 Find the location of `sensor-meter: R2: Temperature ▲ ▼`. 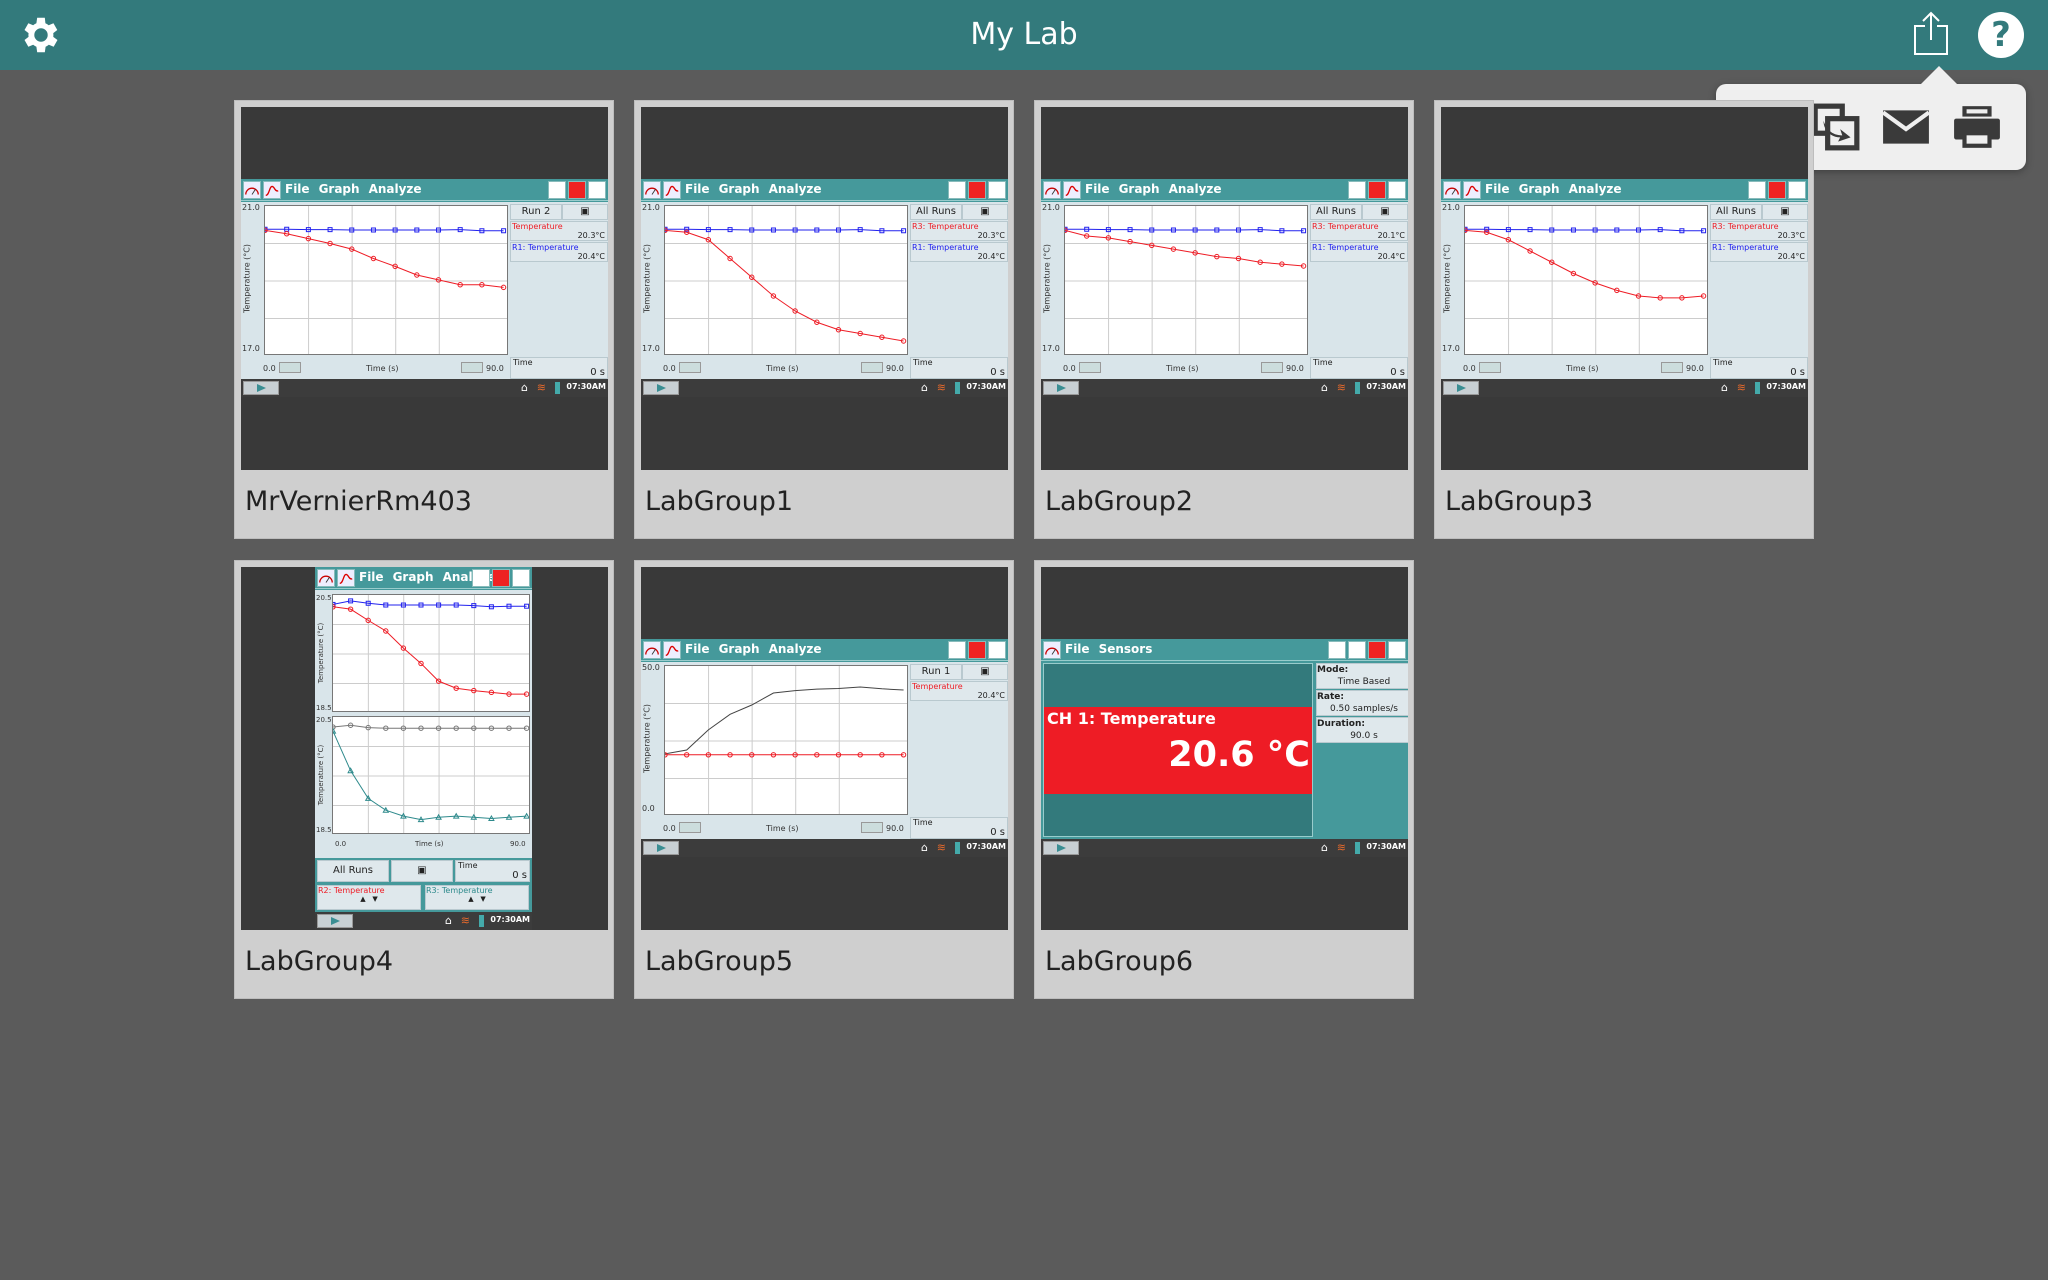

sensor-meter: R2: Temperature ▲ ▼ is located at coordinates (369, 897).